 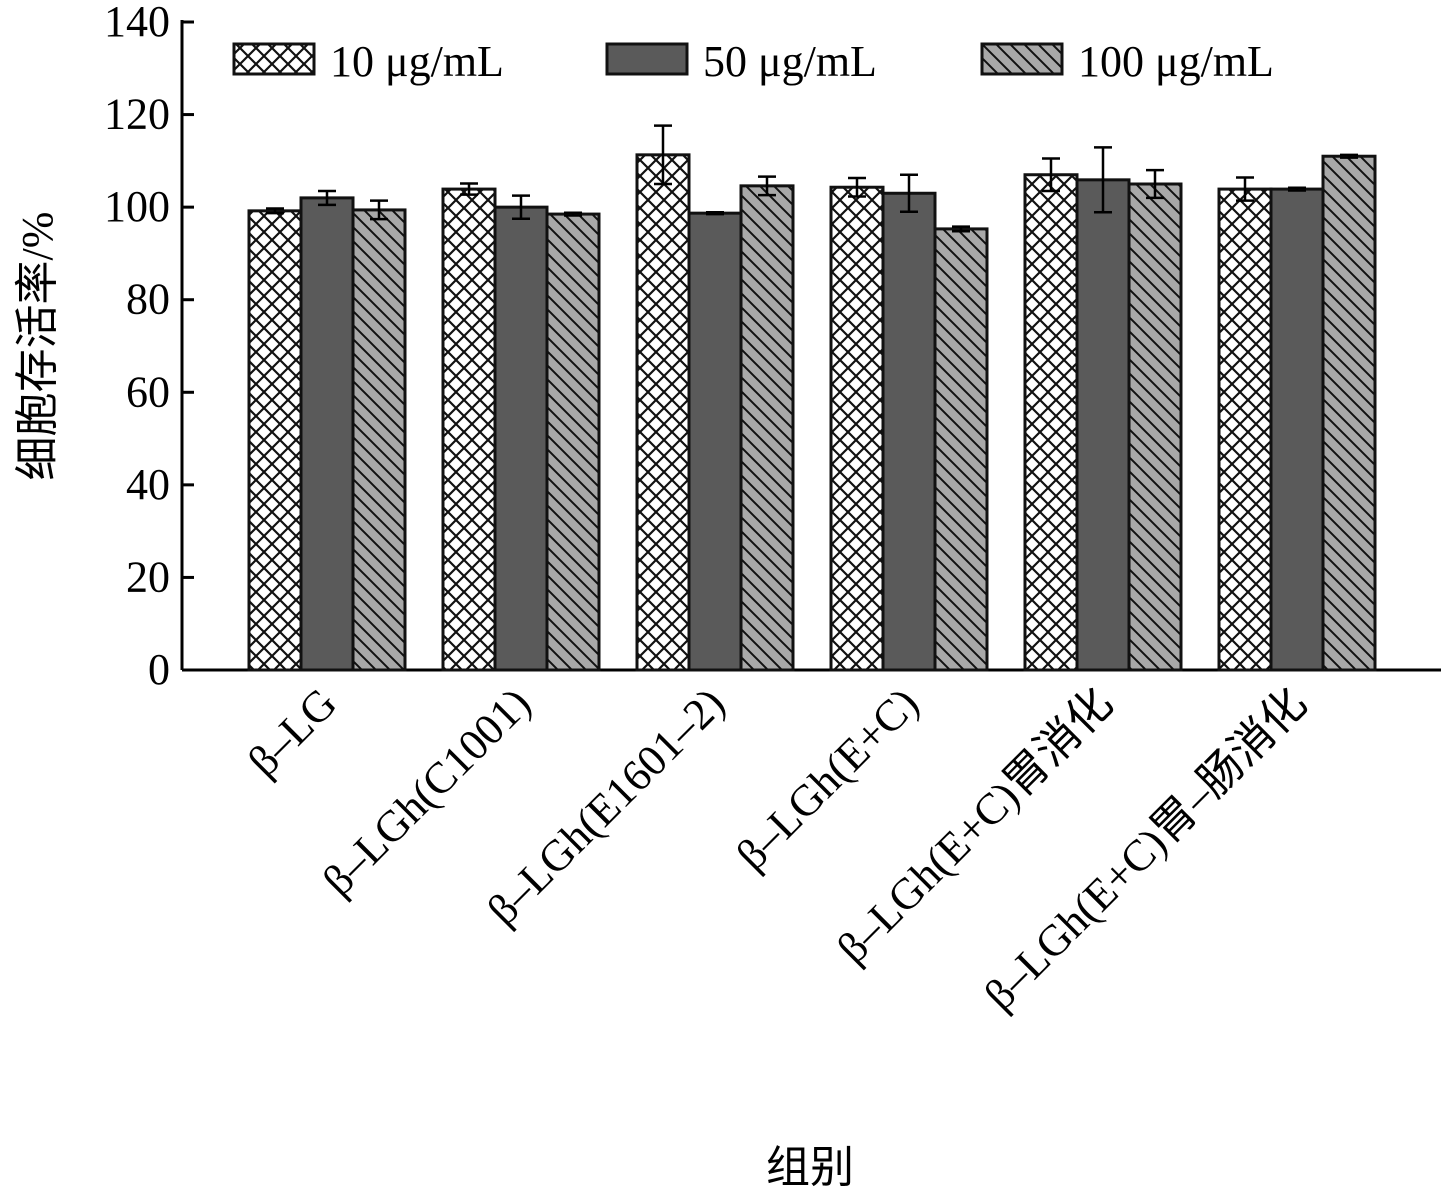 I want to click on y-tick-label: 20, so click(x=148, y=576).